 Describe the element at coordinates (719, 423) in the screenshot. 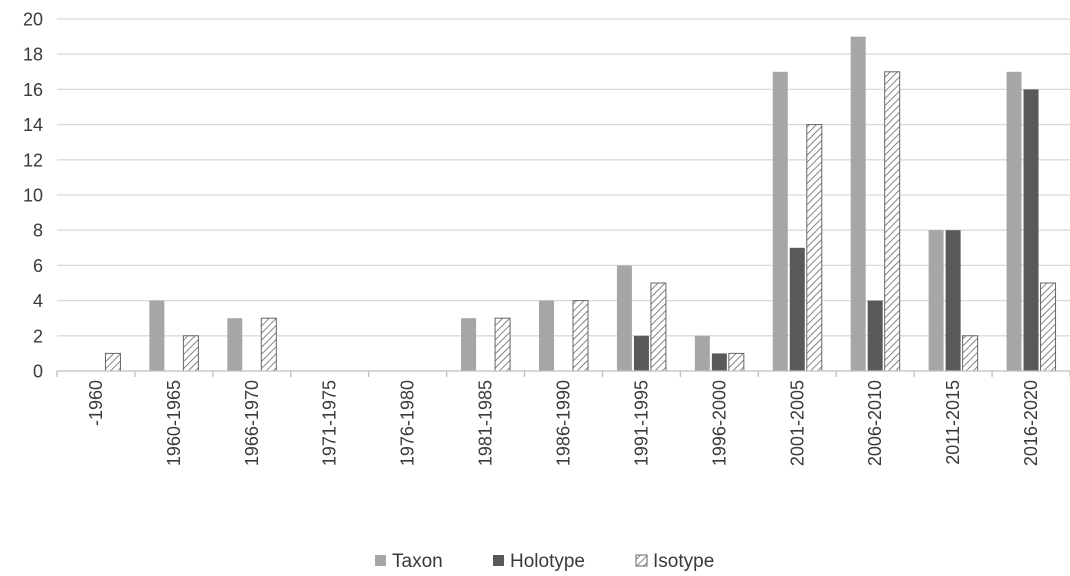

I see `x-tick-label: 1996-2000` at that location.